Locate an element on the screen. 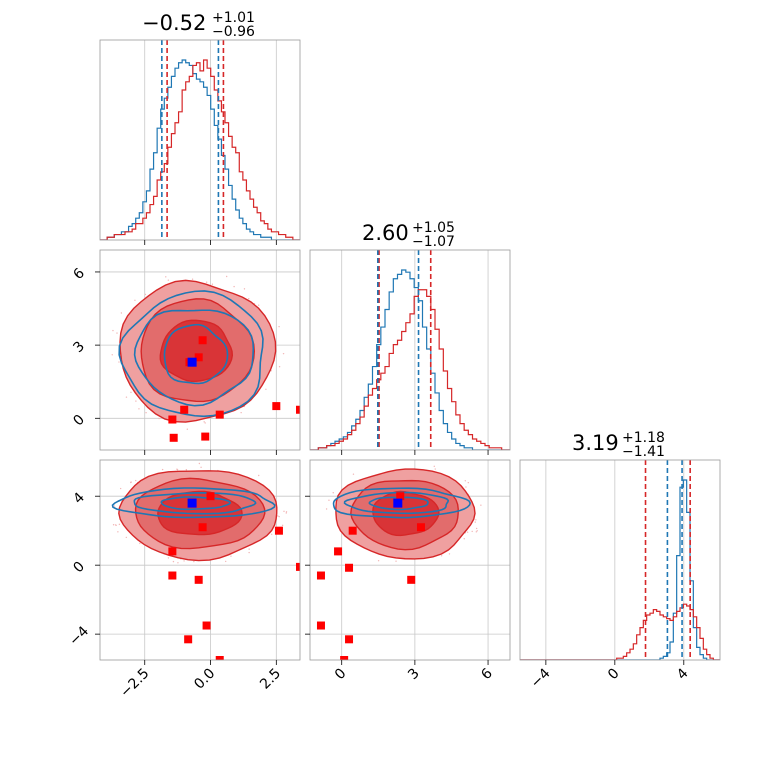 Image resolution: width=760 pixels, height=760 pixels. scatter-content is located at coordinates (410, 560).